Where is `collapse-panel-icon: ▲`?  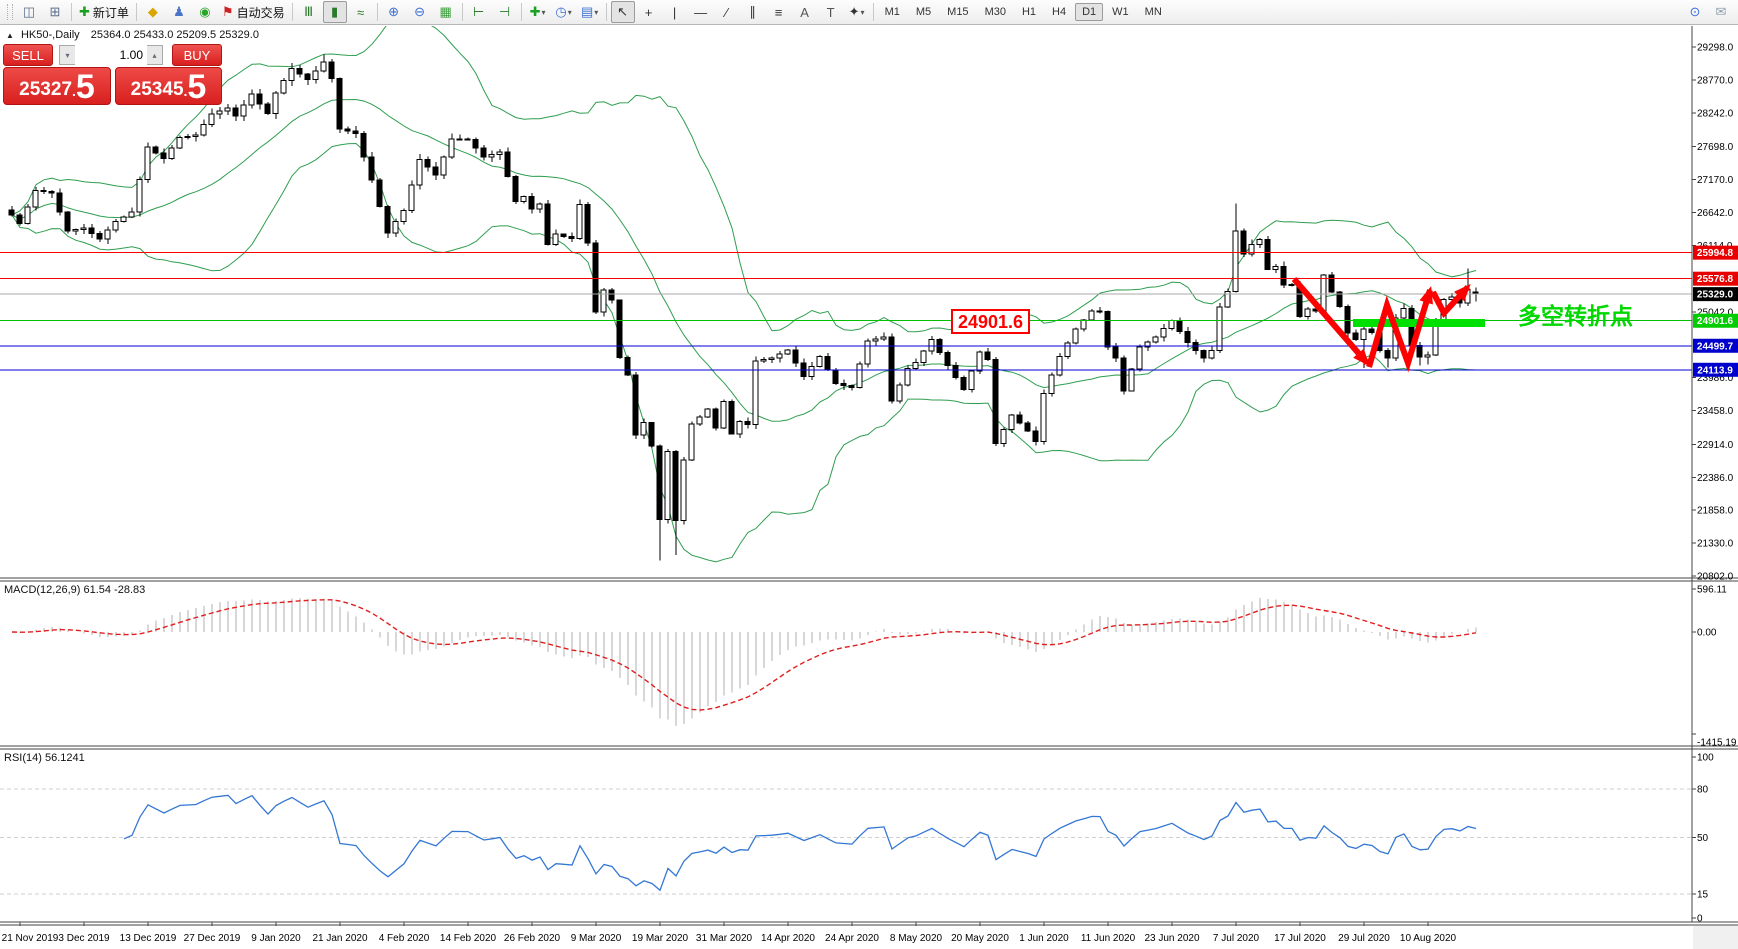
collapse-panel-icon: ▲ is located at coordinates (10, 35).